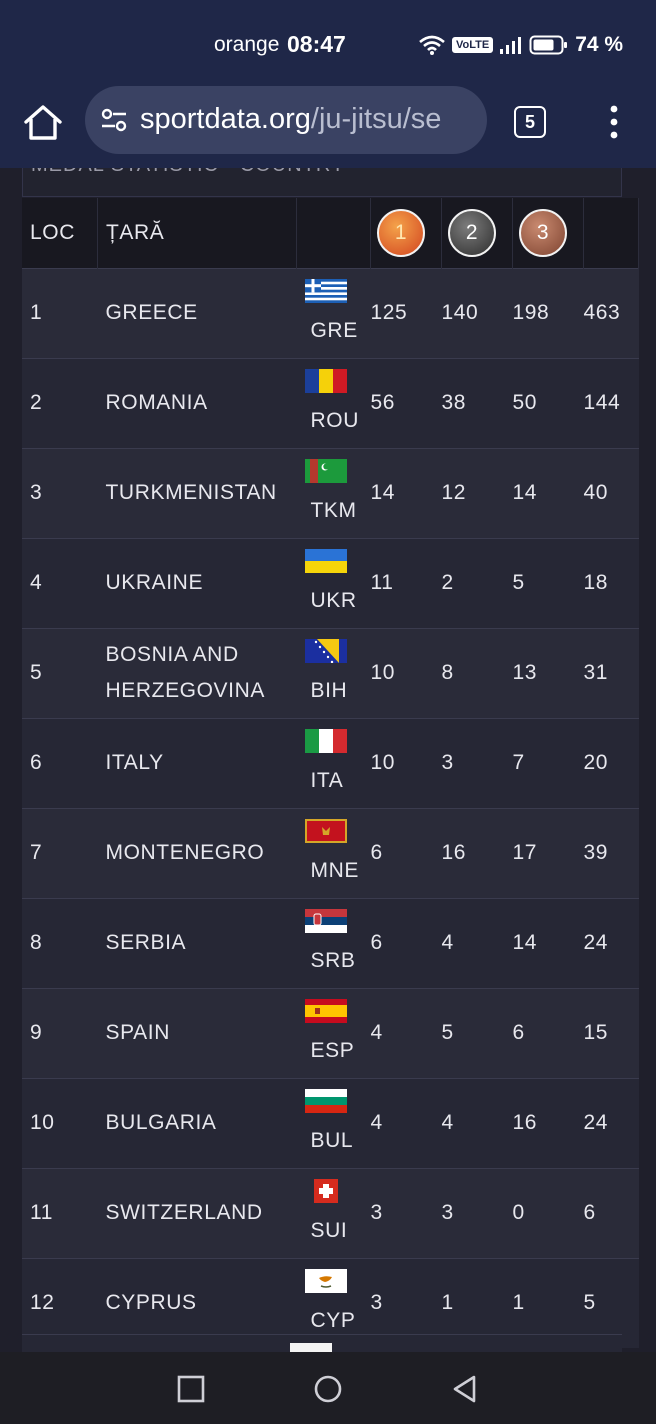 The height and width of the screenshot is (1424, 656). I want to click on site-settings-icon, so click(114, 120).